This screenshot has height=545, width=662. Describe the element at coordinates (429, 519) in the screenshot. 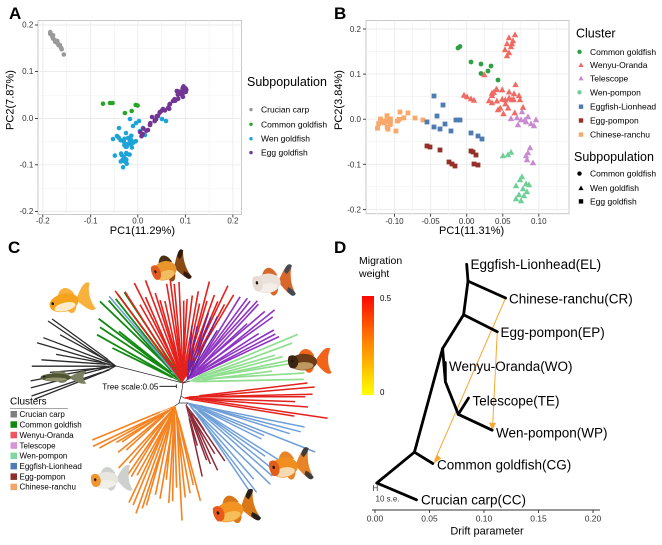

I see `svg-text: 0.05` at that location.